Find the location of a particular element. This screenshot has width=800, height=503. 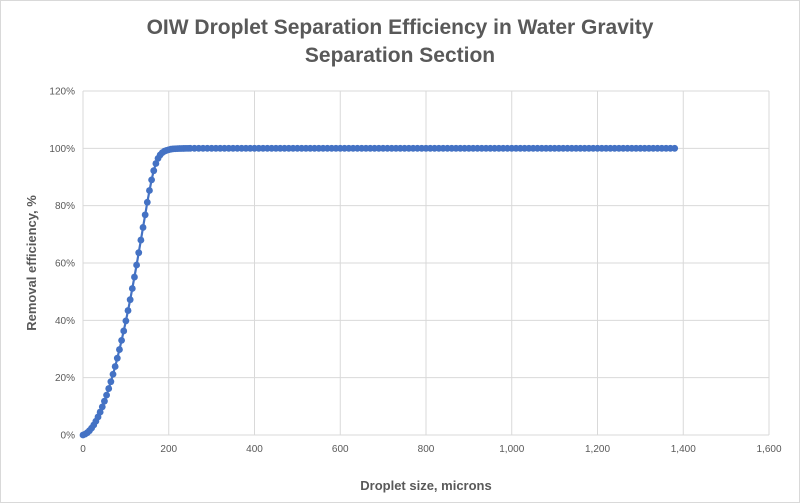

x-tick-label: 1,200 is located at coordinates (597, 449).